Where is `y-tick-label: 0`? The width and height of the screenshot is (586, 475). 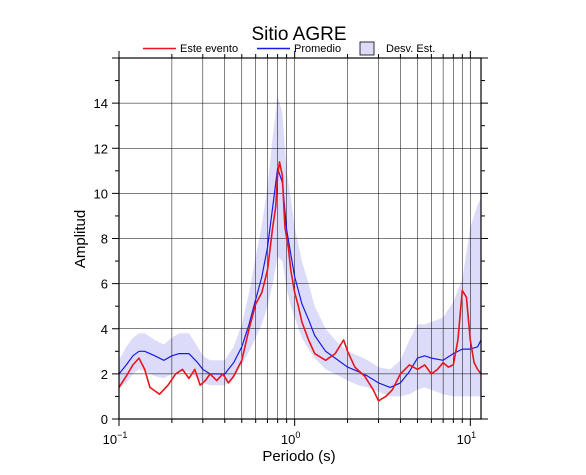
y-tick-label: 0 is located at coordinates (104, 419).